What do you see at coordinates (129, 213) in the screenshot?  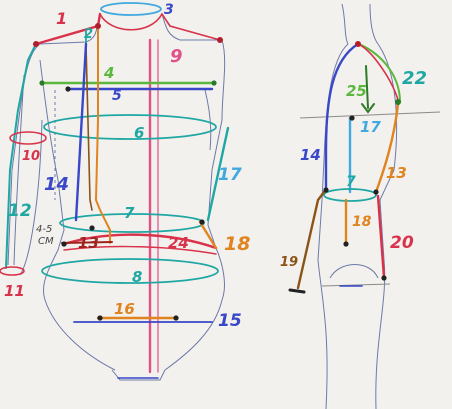 I see `label-7: 7` at bounding box center [129, 213].